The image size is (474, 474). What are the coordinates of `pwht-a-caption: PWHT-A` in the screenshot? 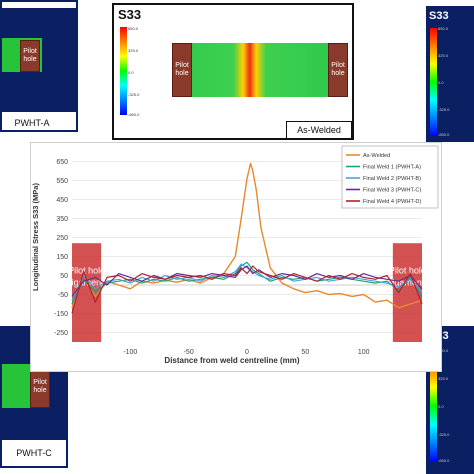 It's located at (32, 123).